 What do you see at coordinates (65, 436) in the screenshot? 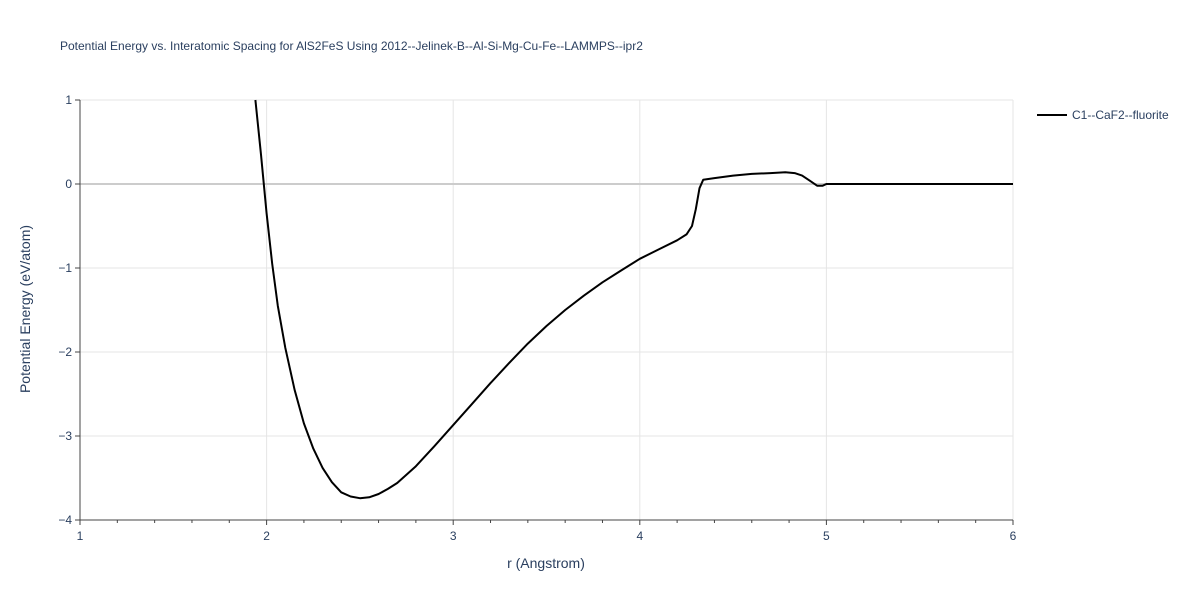
I see `y-tick-label: −3` at bounding box center [65, 436].